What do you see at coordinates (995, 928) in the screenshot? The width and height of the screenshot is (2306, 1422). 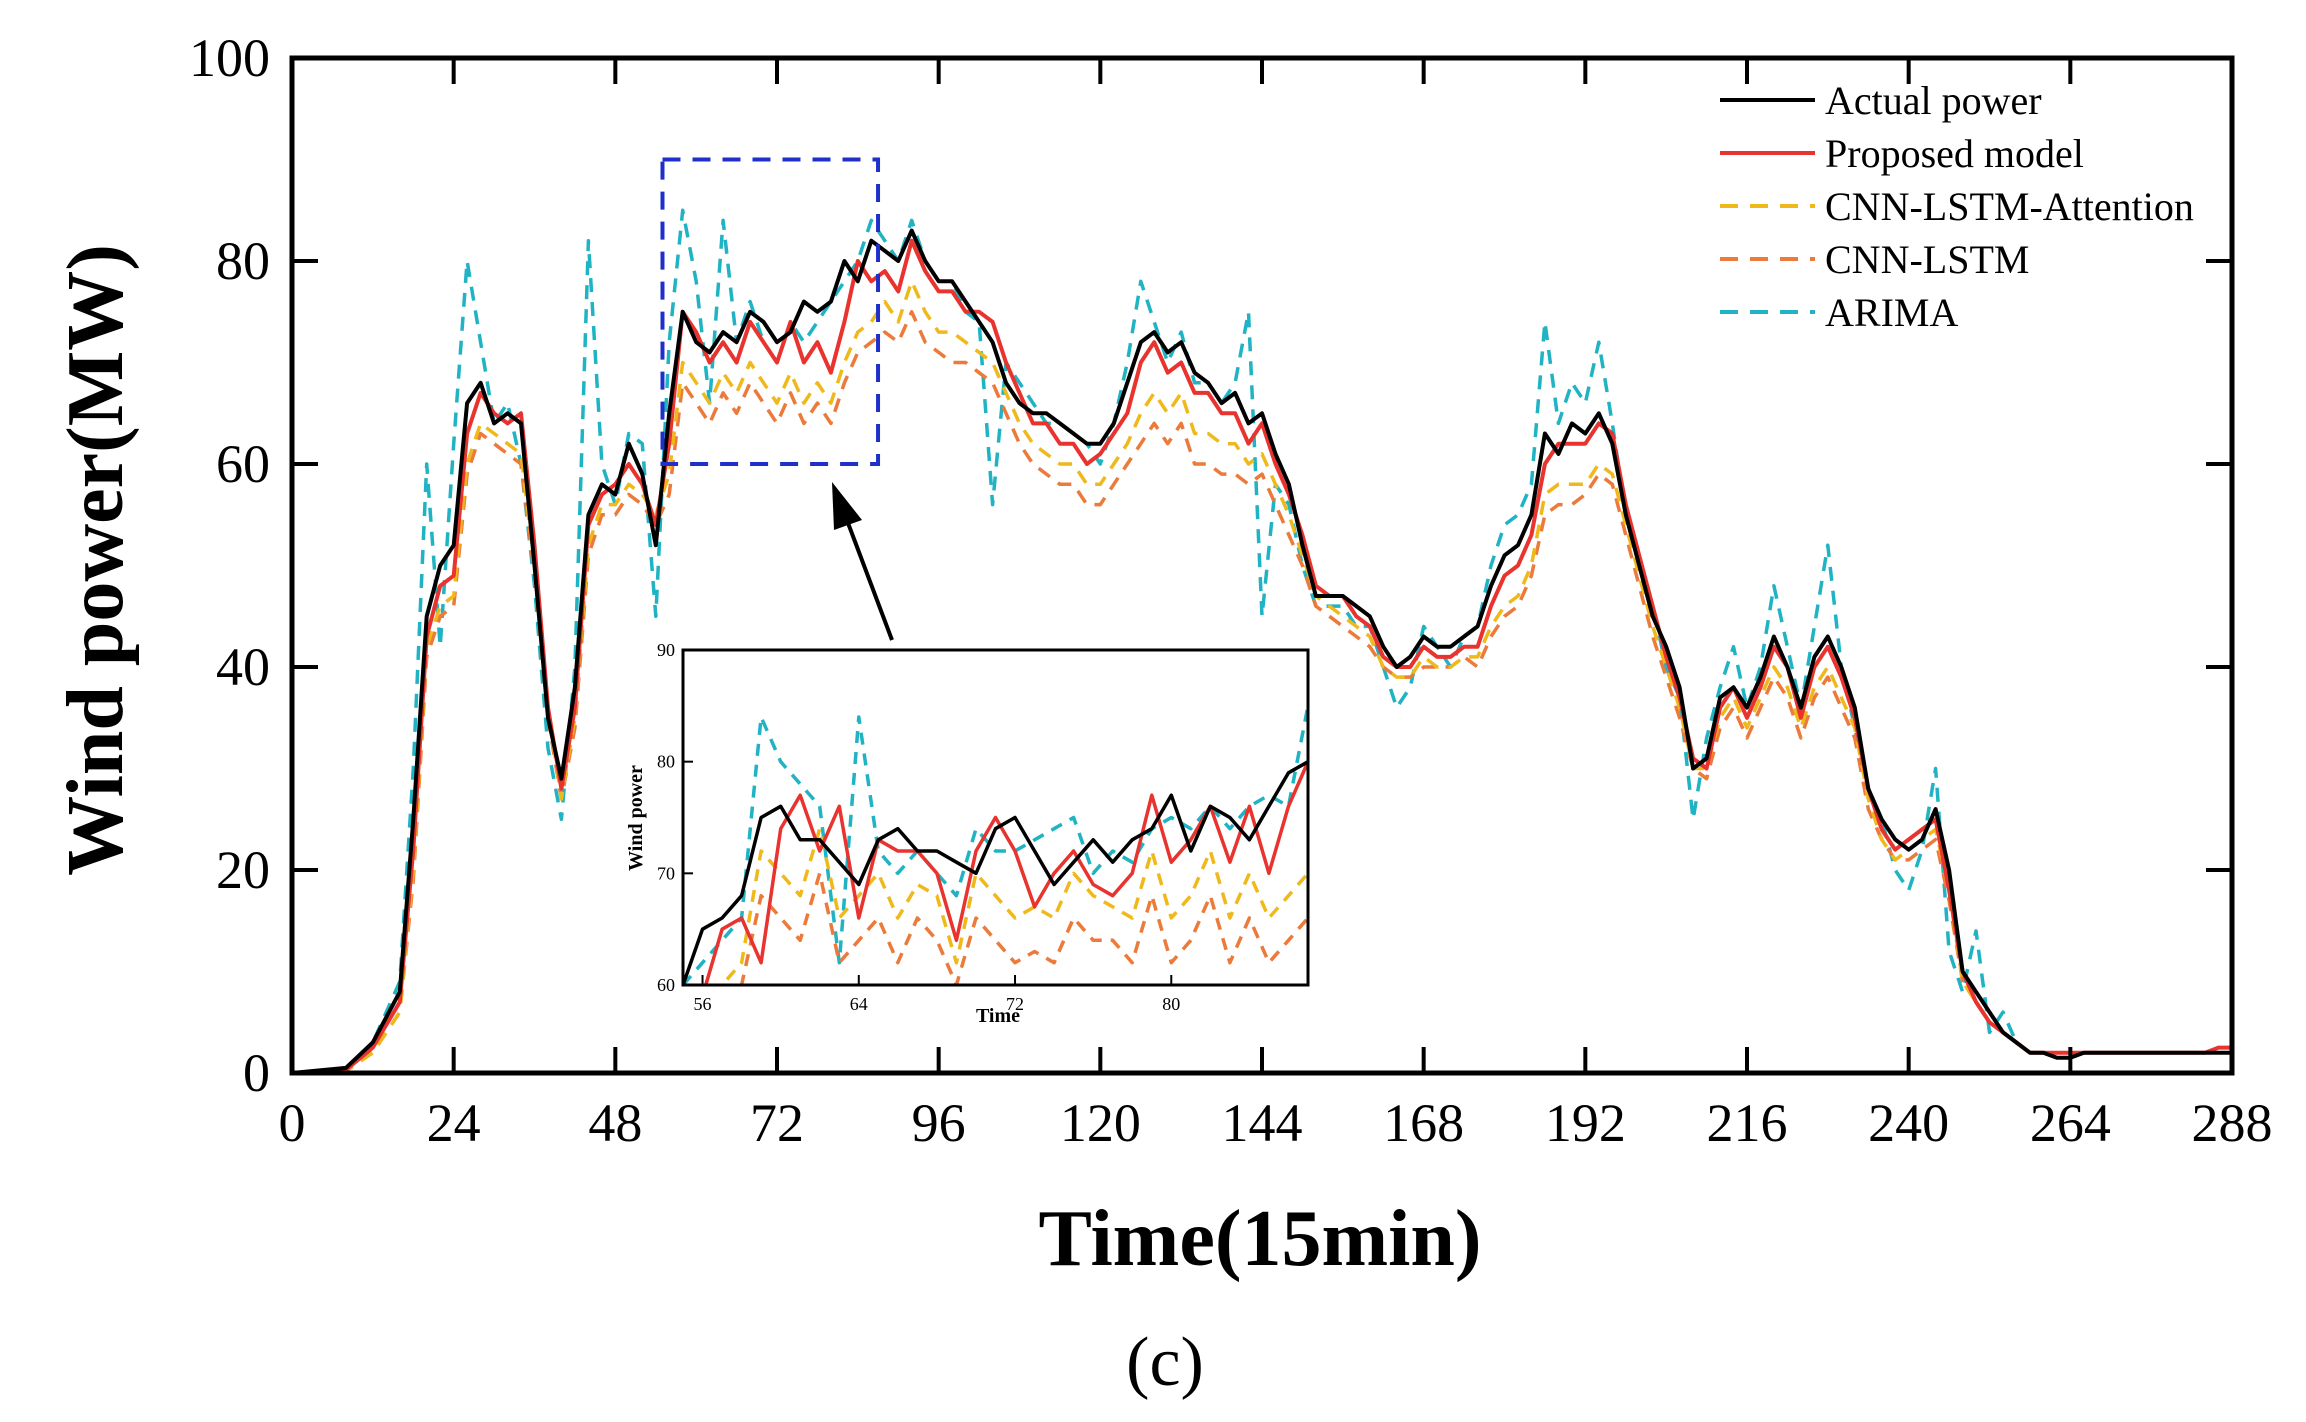 I see `inset-series-line-cnn-lstm` at bounding box center [995, 928].